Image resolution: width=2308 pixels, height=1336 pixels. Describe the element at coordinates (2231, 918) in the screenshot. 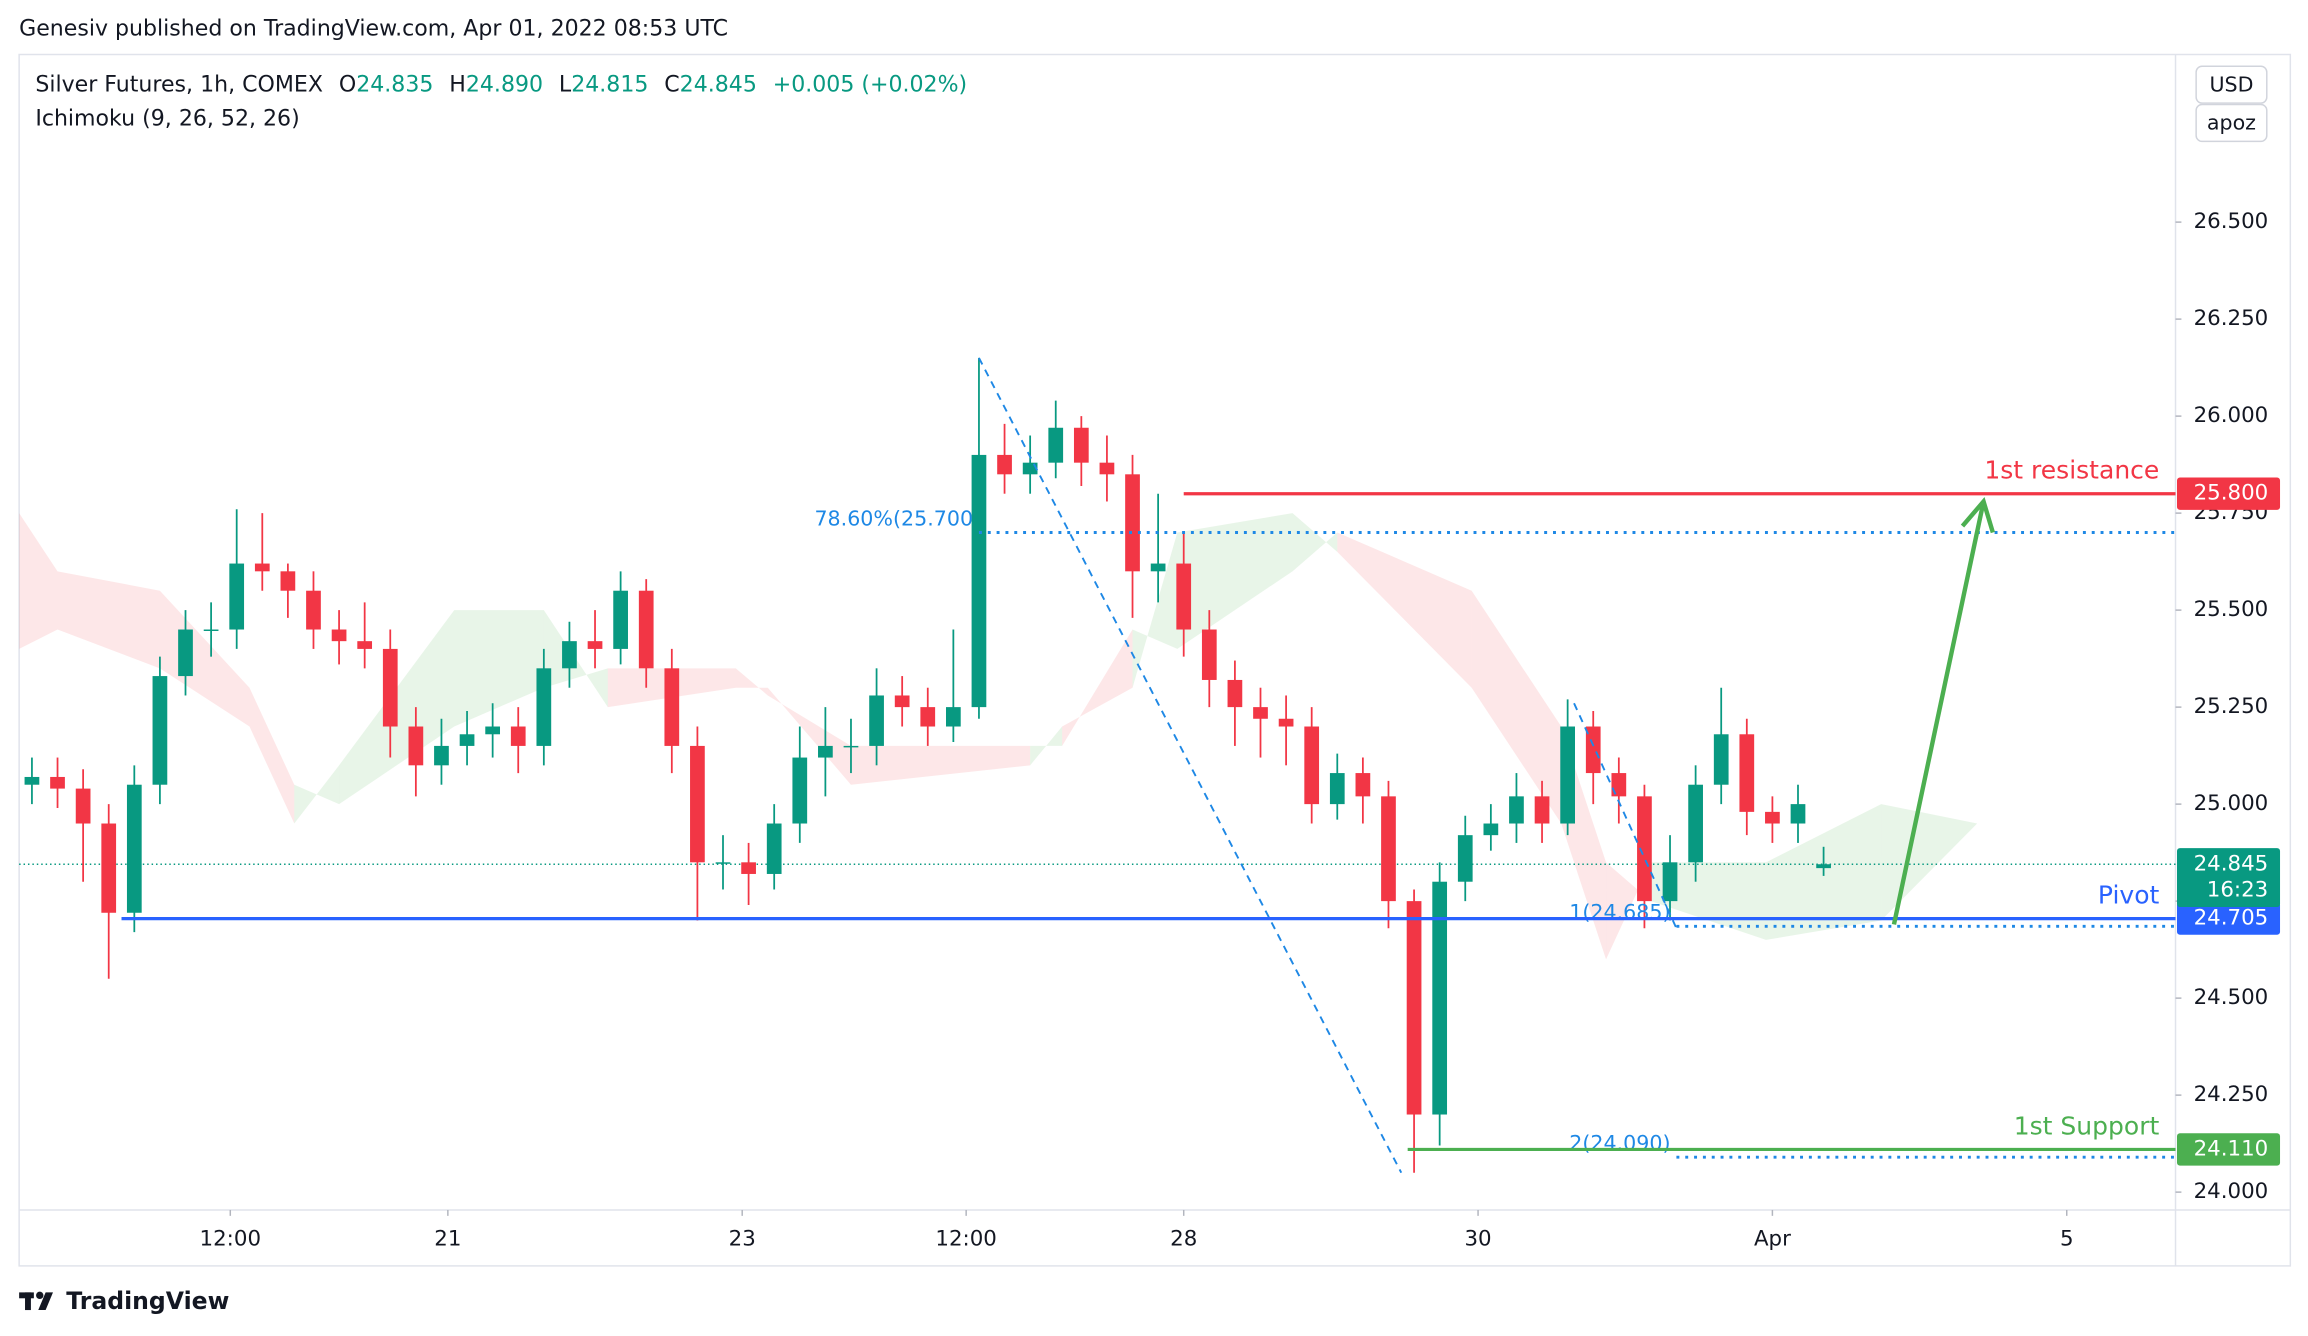

I see `price-tag-label: 24.705` at that location.